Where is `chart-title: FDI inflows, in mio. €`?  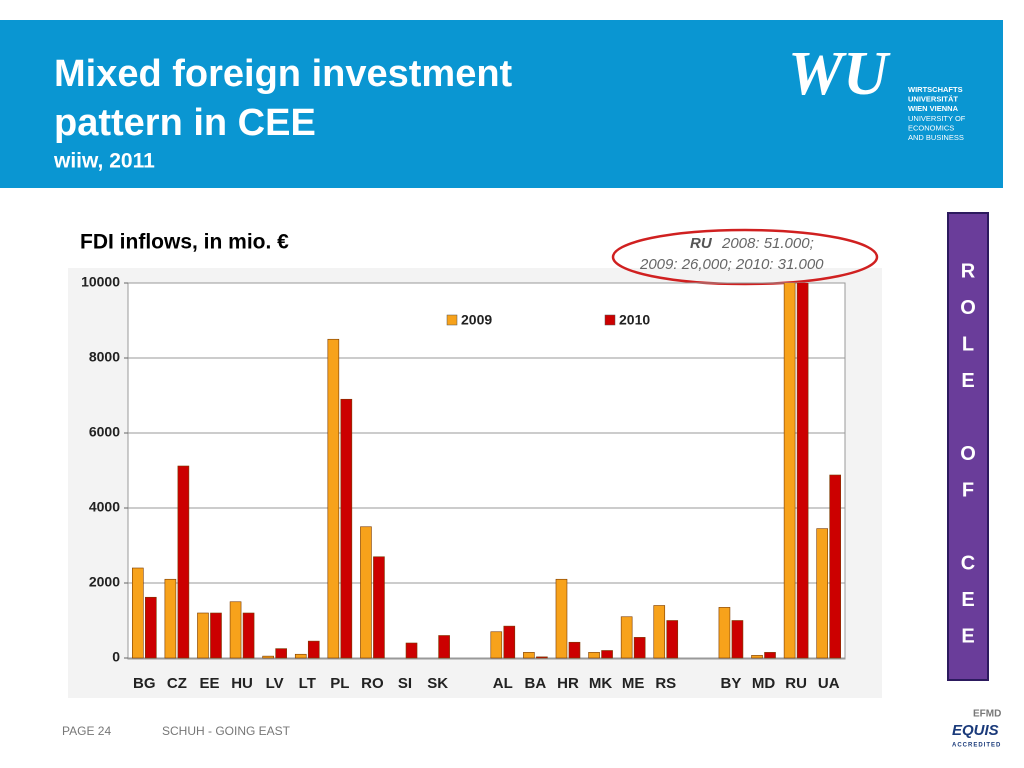 chart-title: FDI inflows, in mio. € is located at coordinates (184, 242).